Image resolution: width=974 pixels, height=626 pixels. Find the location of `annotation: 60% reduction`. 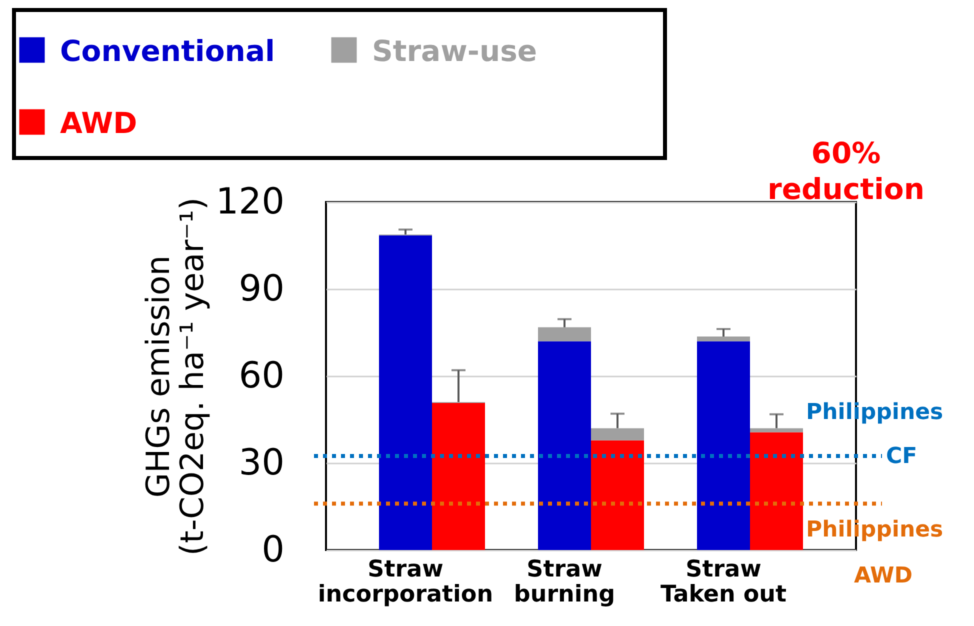

annotation: 60% reduction is located at coordinates (846, 171).